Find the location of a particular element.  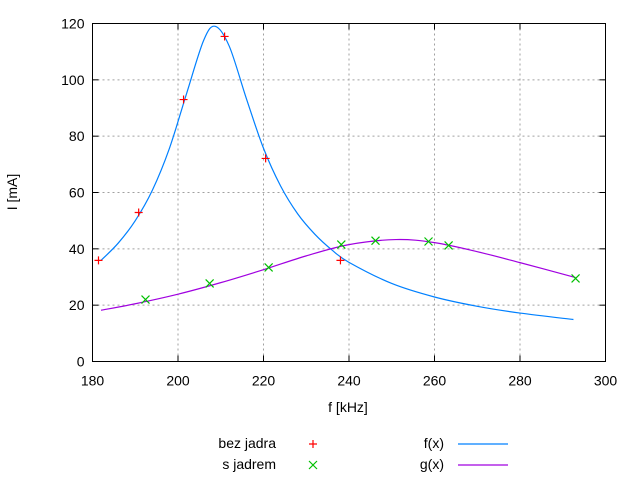

x-tick-label: 220 is located at coordinates (264, 381).